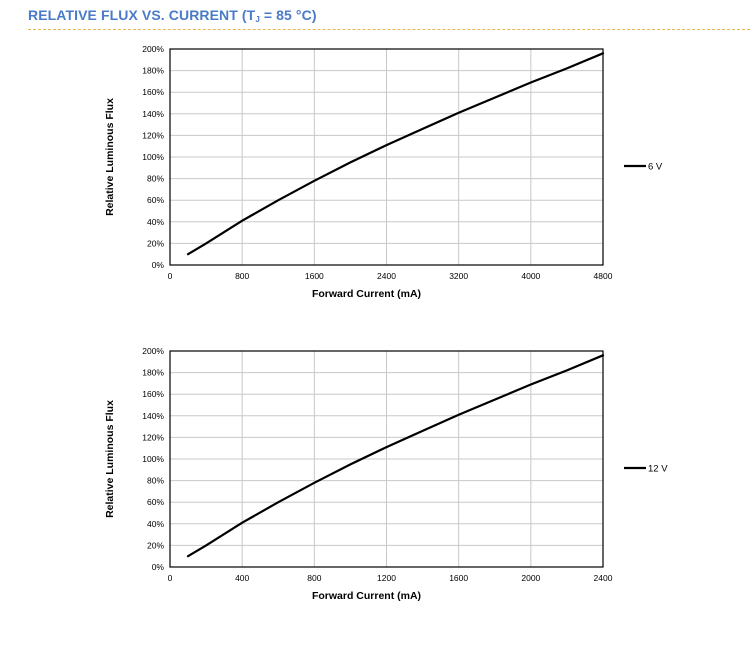 This screenshot has width=750, height=669. I want to click on section-title: RELATIVE FLUX VS. CURRENT (TJ = 85 °C), so click(389, 15).